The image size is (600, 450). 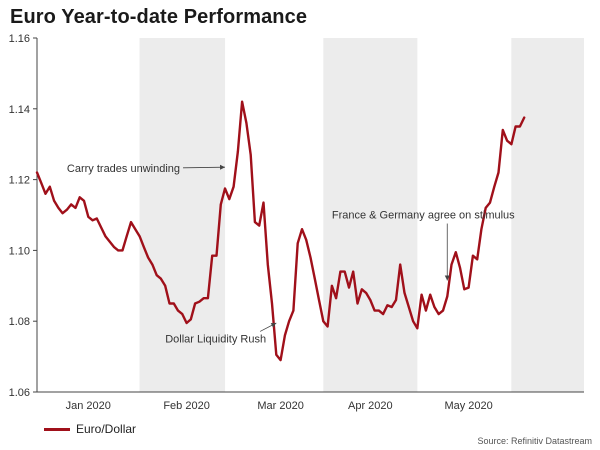 I want to click on legend-swatch, so click(x=57, y=429).